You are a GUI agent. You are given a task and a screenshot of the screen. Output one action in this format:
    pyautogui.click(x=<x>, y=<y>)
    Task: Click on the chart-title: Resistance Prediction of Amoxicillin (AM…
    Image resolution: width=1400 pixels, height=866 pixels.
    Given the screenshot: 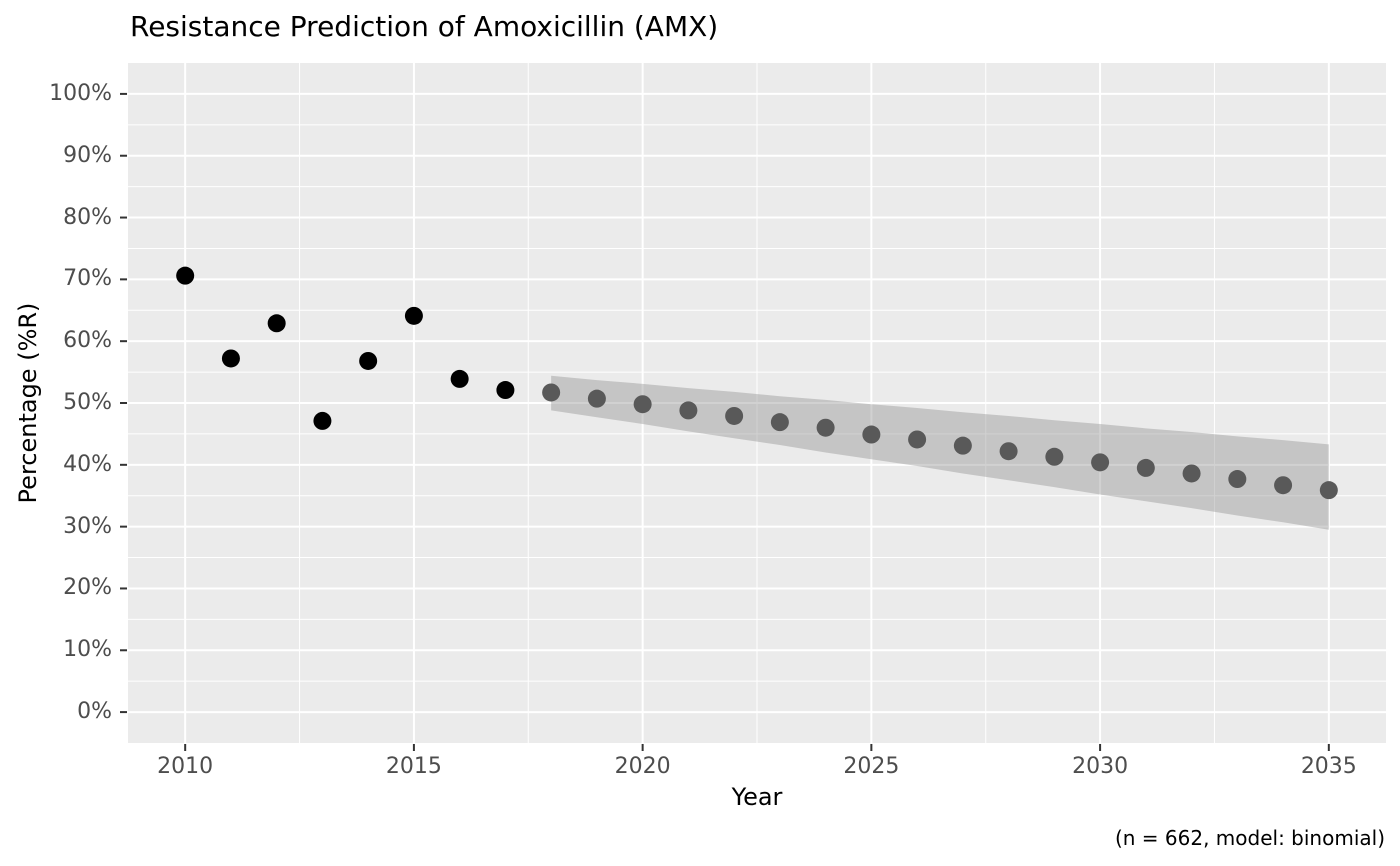 What is the action you would take?
    pyautogui.click(x=424, y=26)
    